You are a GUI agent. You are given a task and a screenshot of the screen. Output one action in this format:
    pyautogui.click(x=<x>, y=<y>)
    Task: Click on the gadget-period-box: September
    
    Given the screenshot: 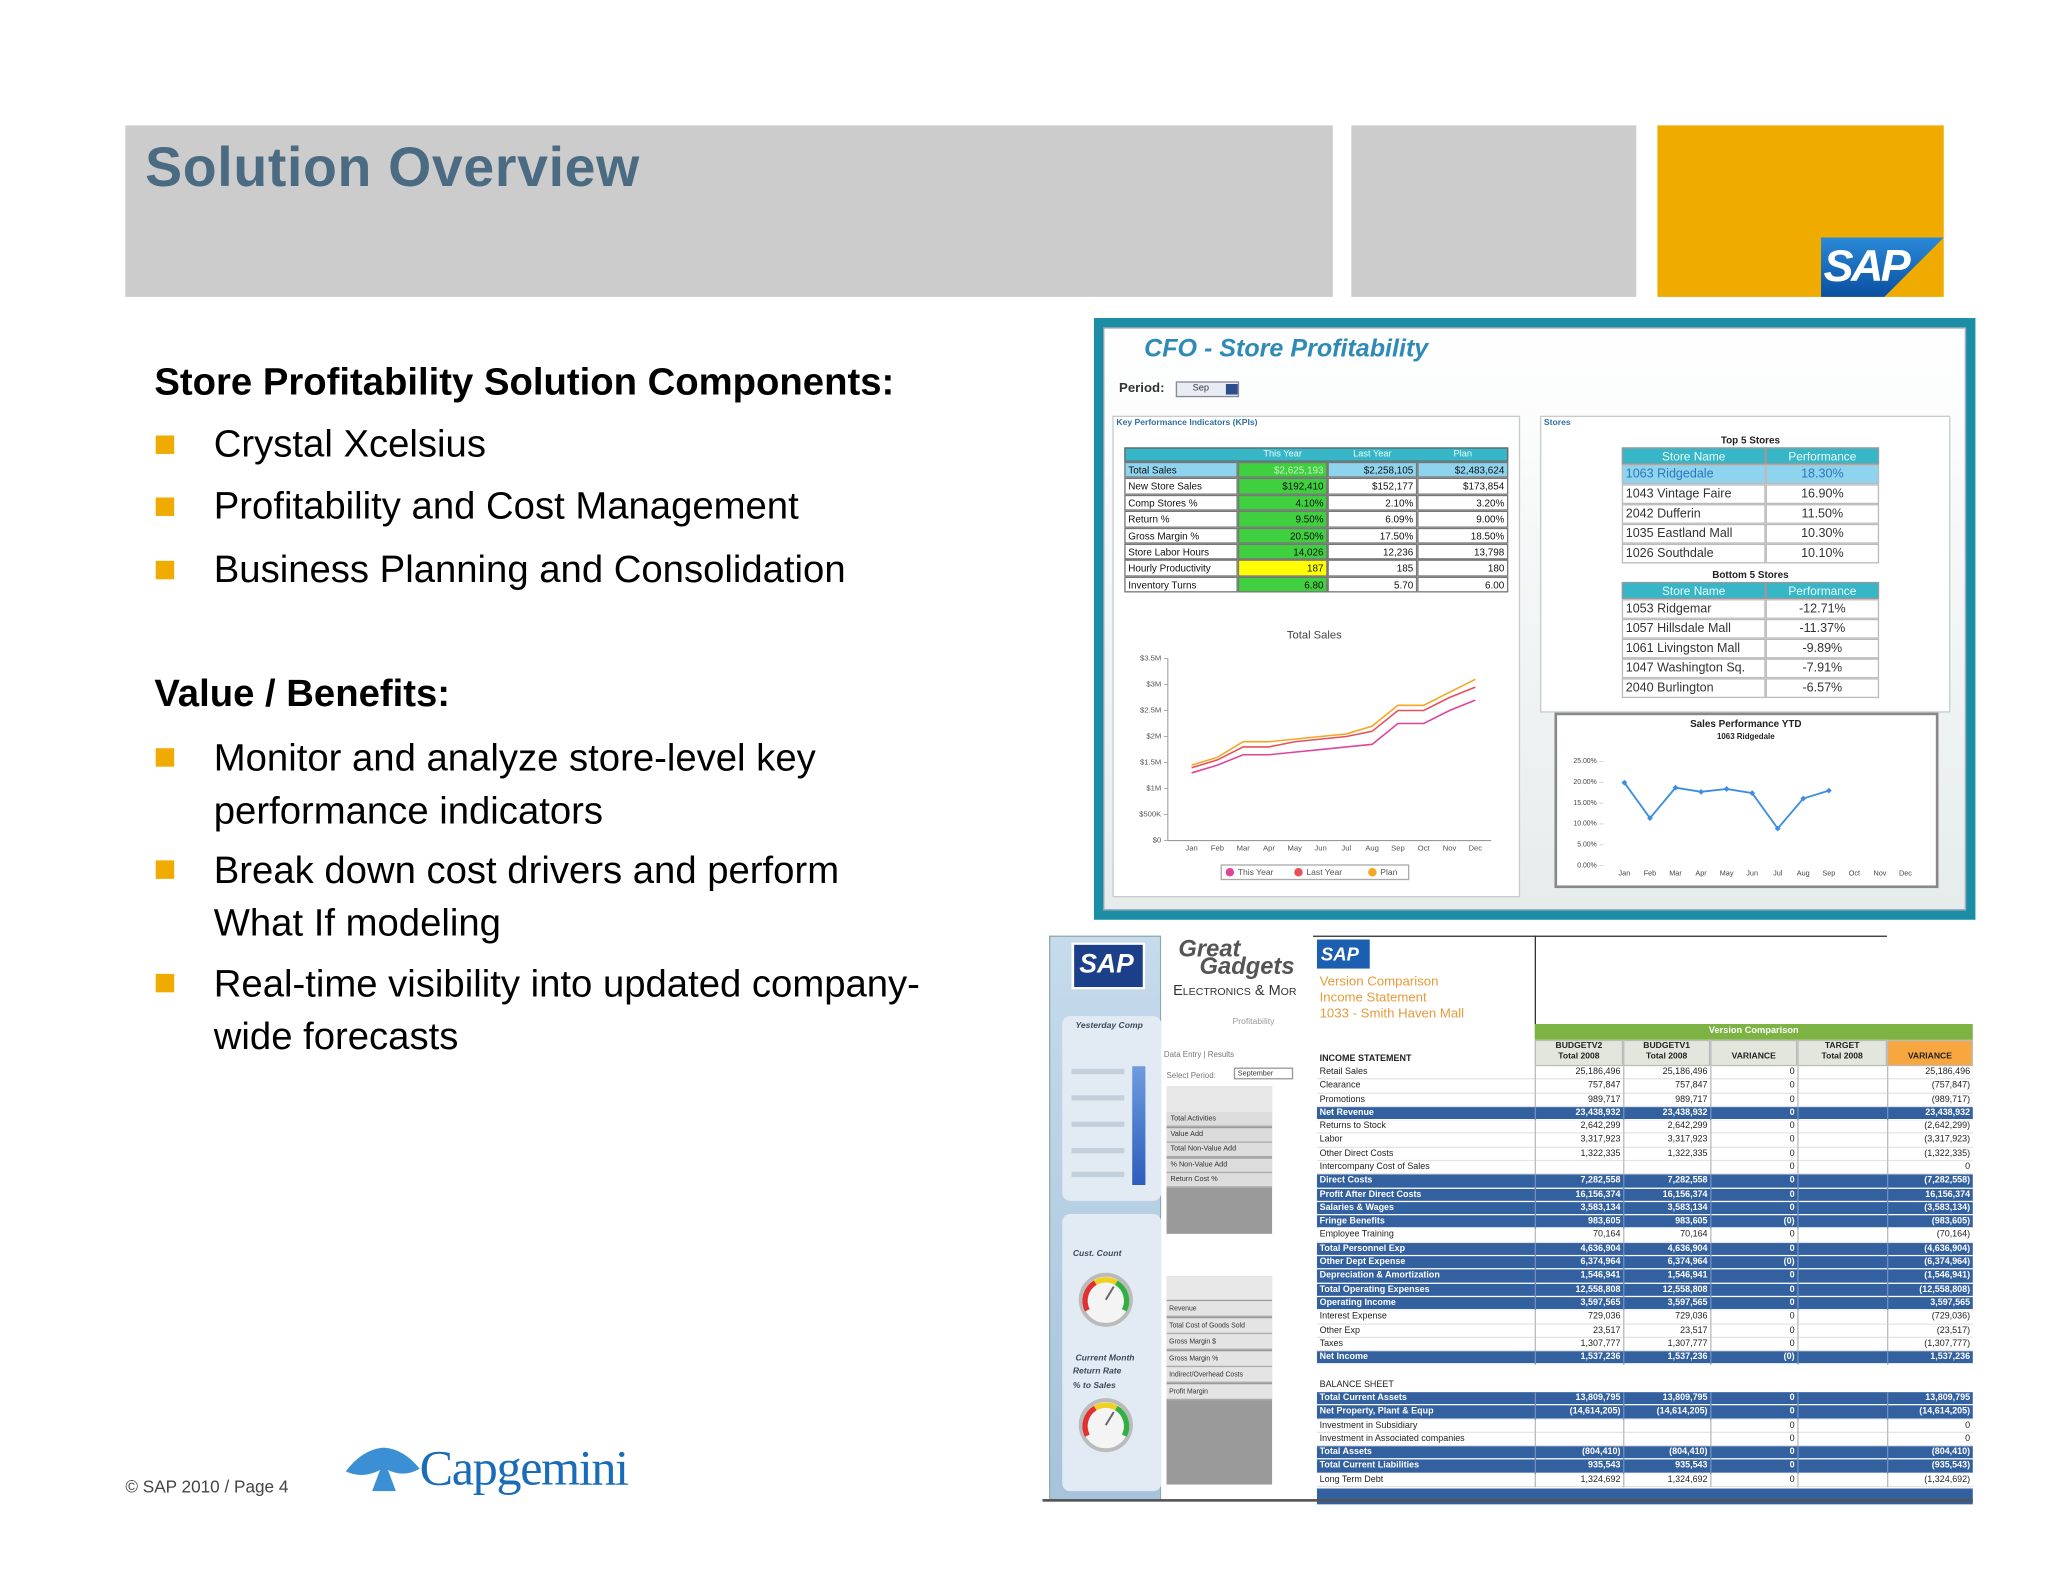 What is the action you would take?
    pyautogui.click(x=1263, y=1073)
    